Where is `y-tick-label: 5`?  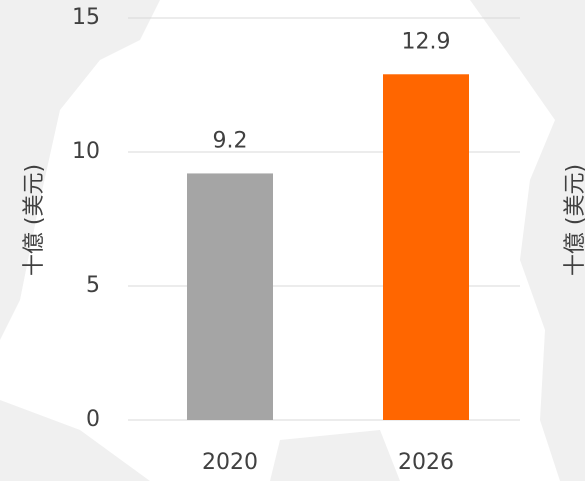 y-tick-label: 5 is located at coordinates (93, 285).